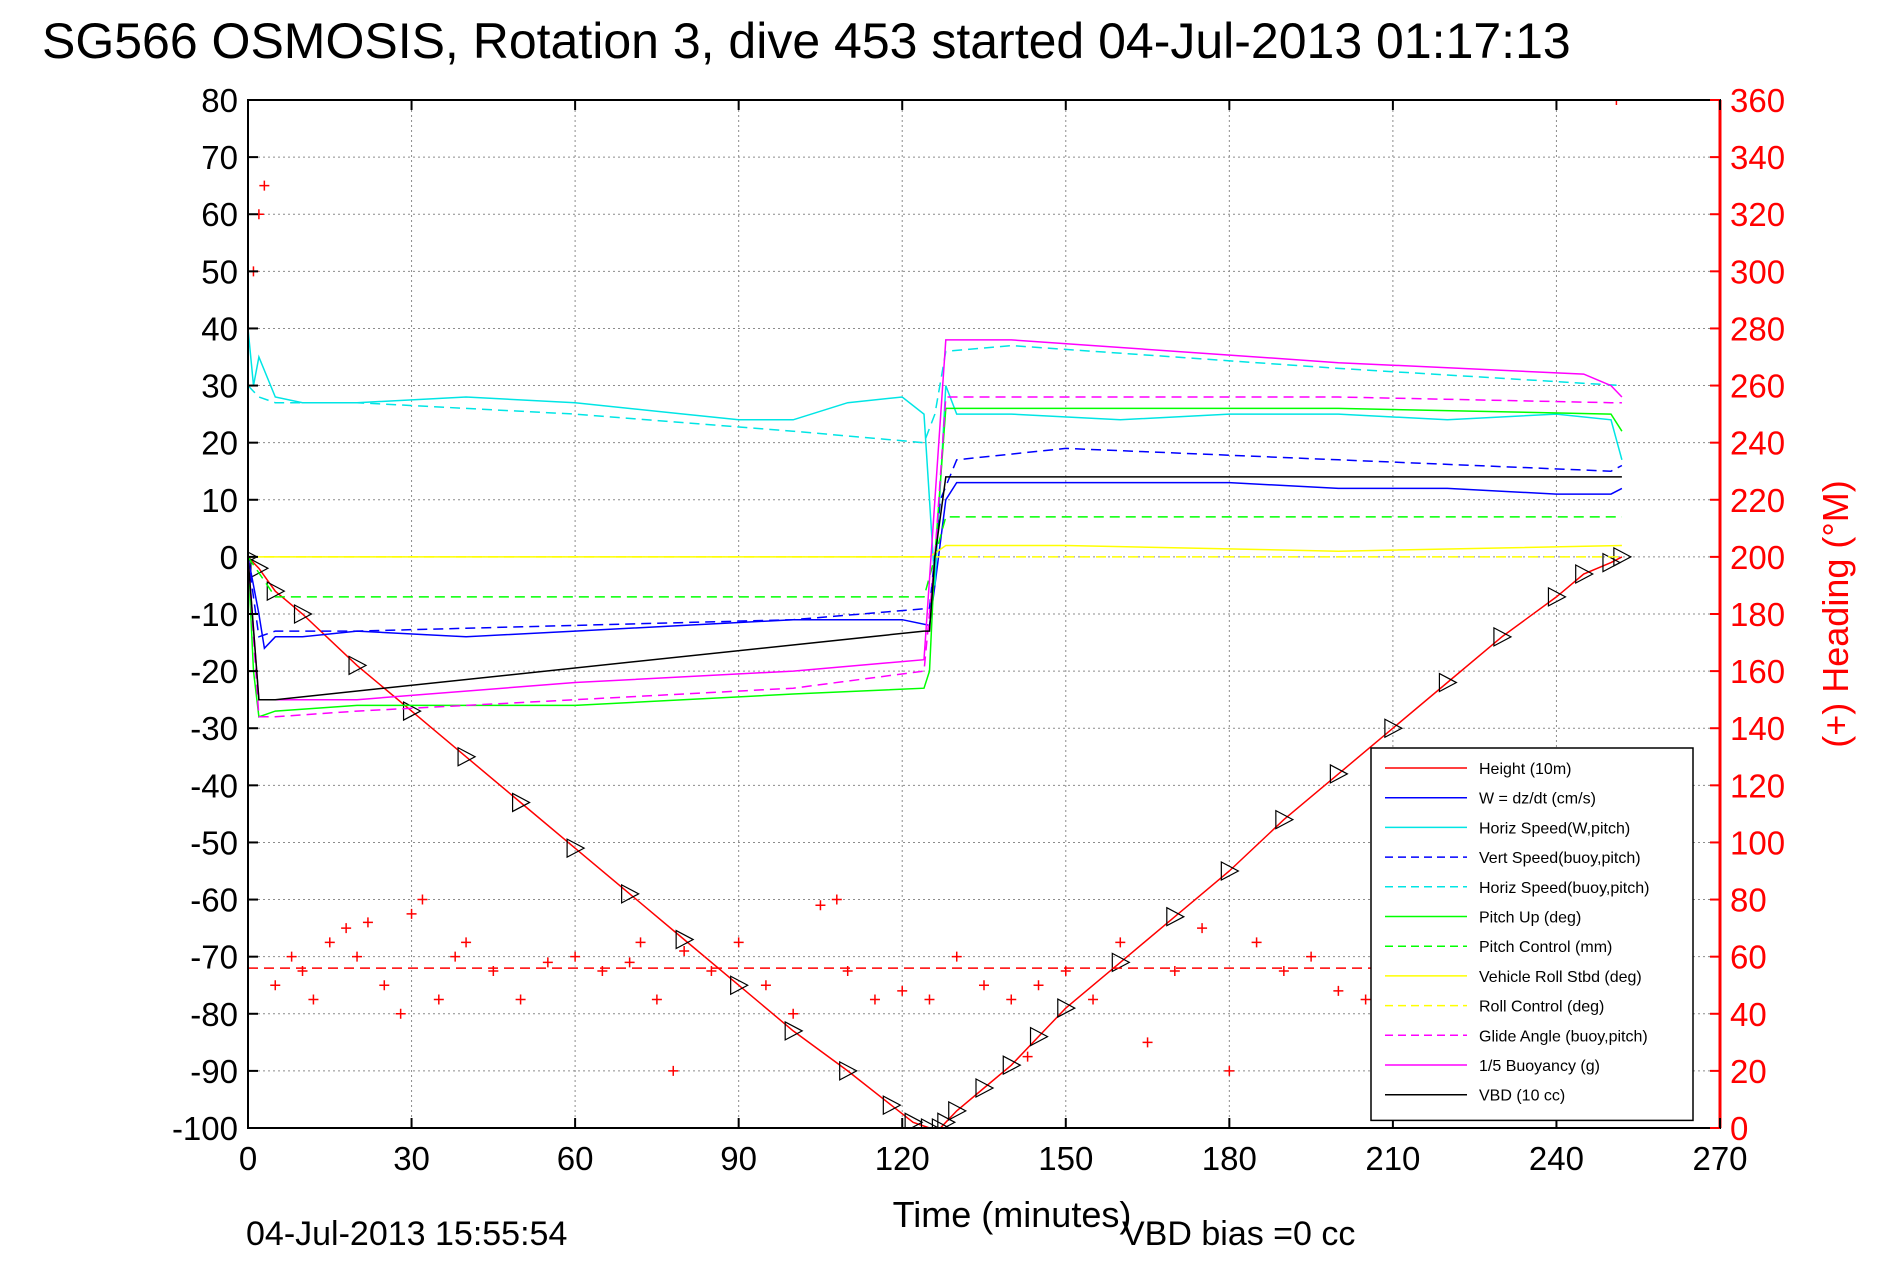  What do you see at coordinates (738, 1158) in the screenshot?
I see `x-tick-label: 90` at bounding box center [738, 1158].